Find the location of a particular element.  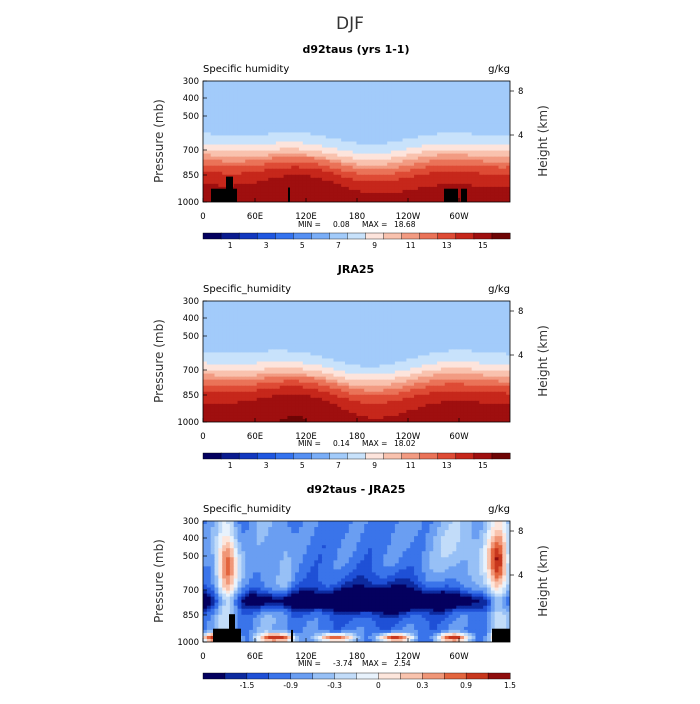

figure-title: DJF is located at coordinates (350, 24).